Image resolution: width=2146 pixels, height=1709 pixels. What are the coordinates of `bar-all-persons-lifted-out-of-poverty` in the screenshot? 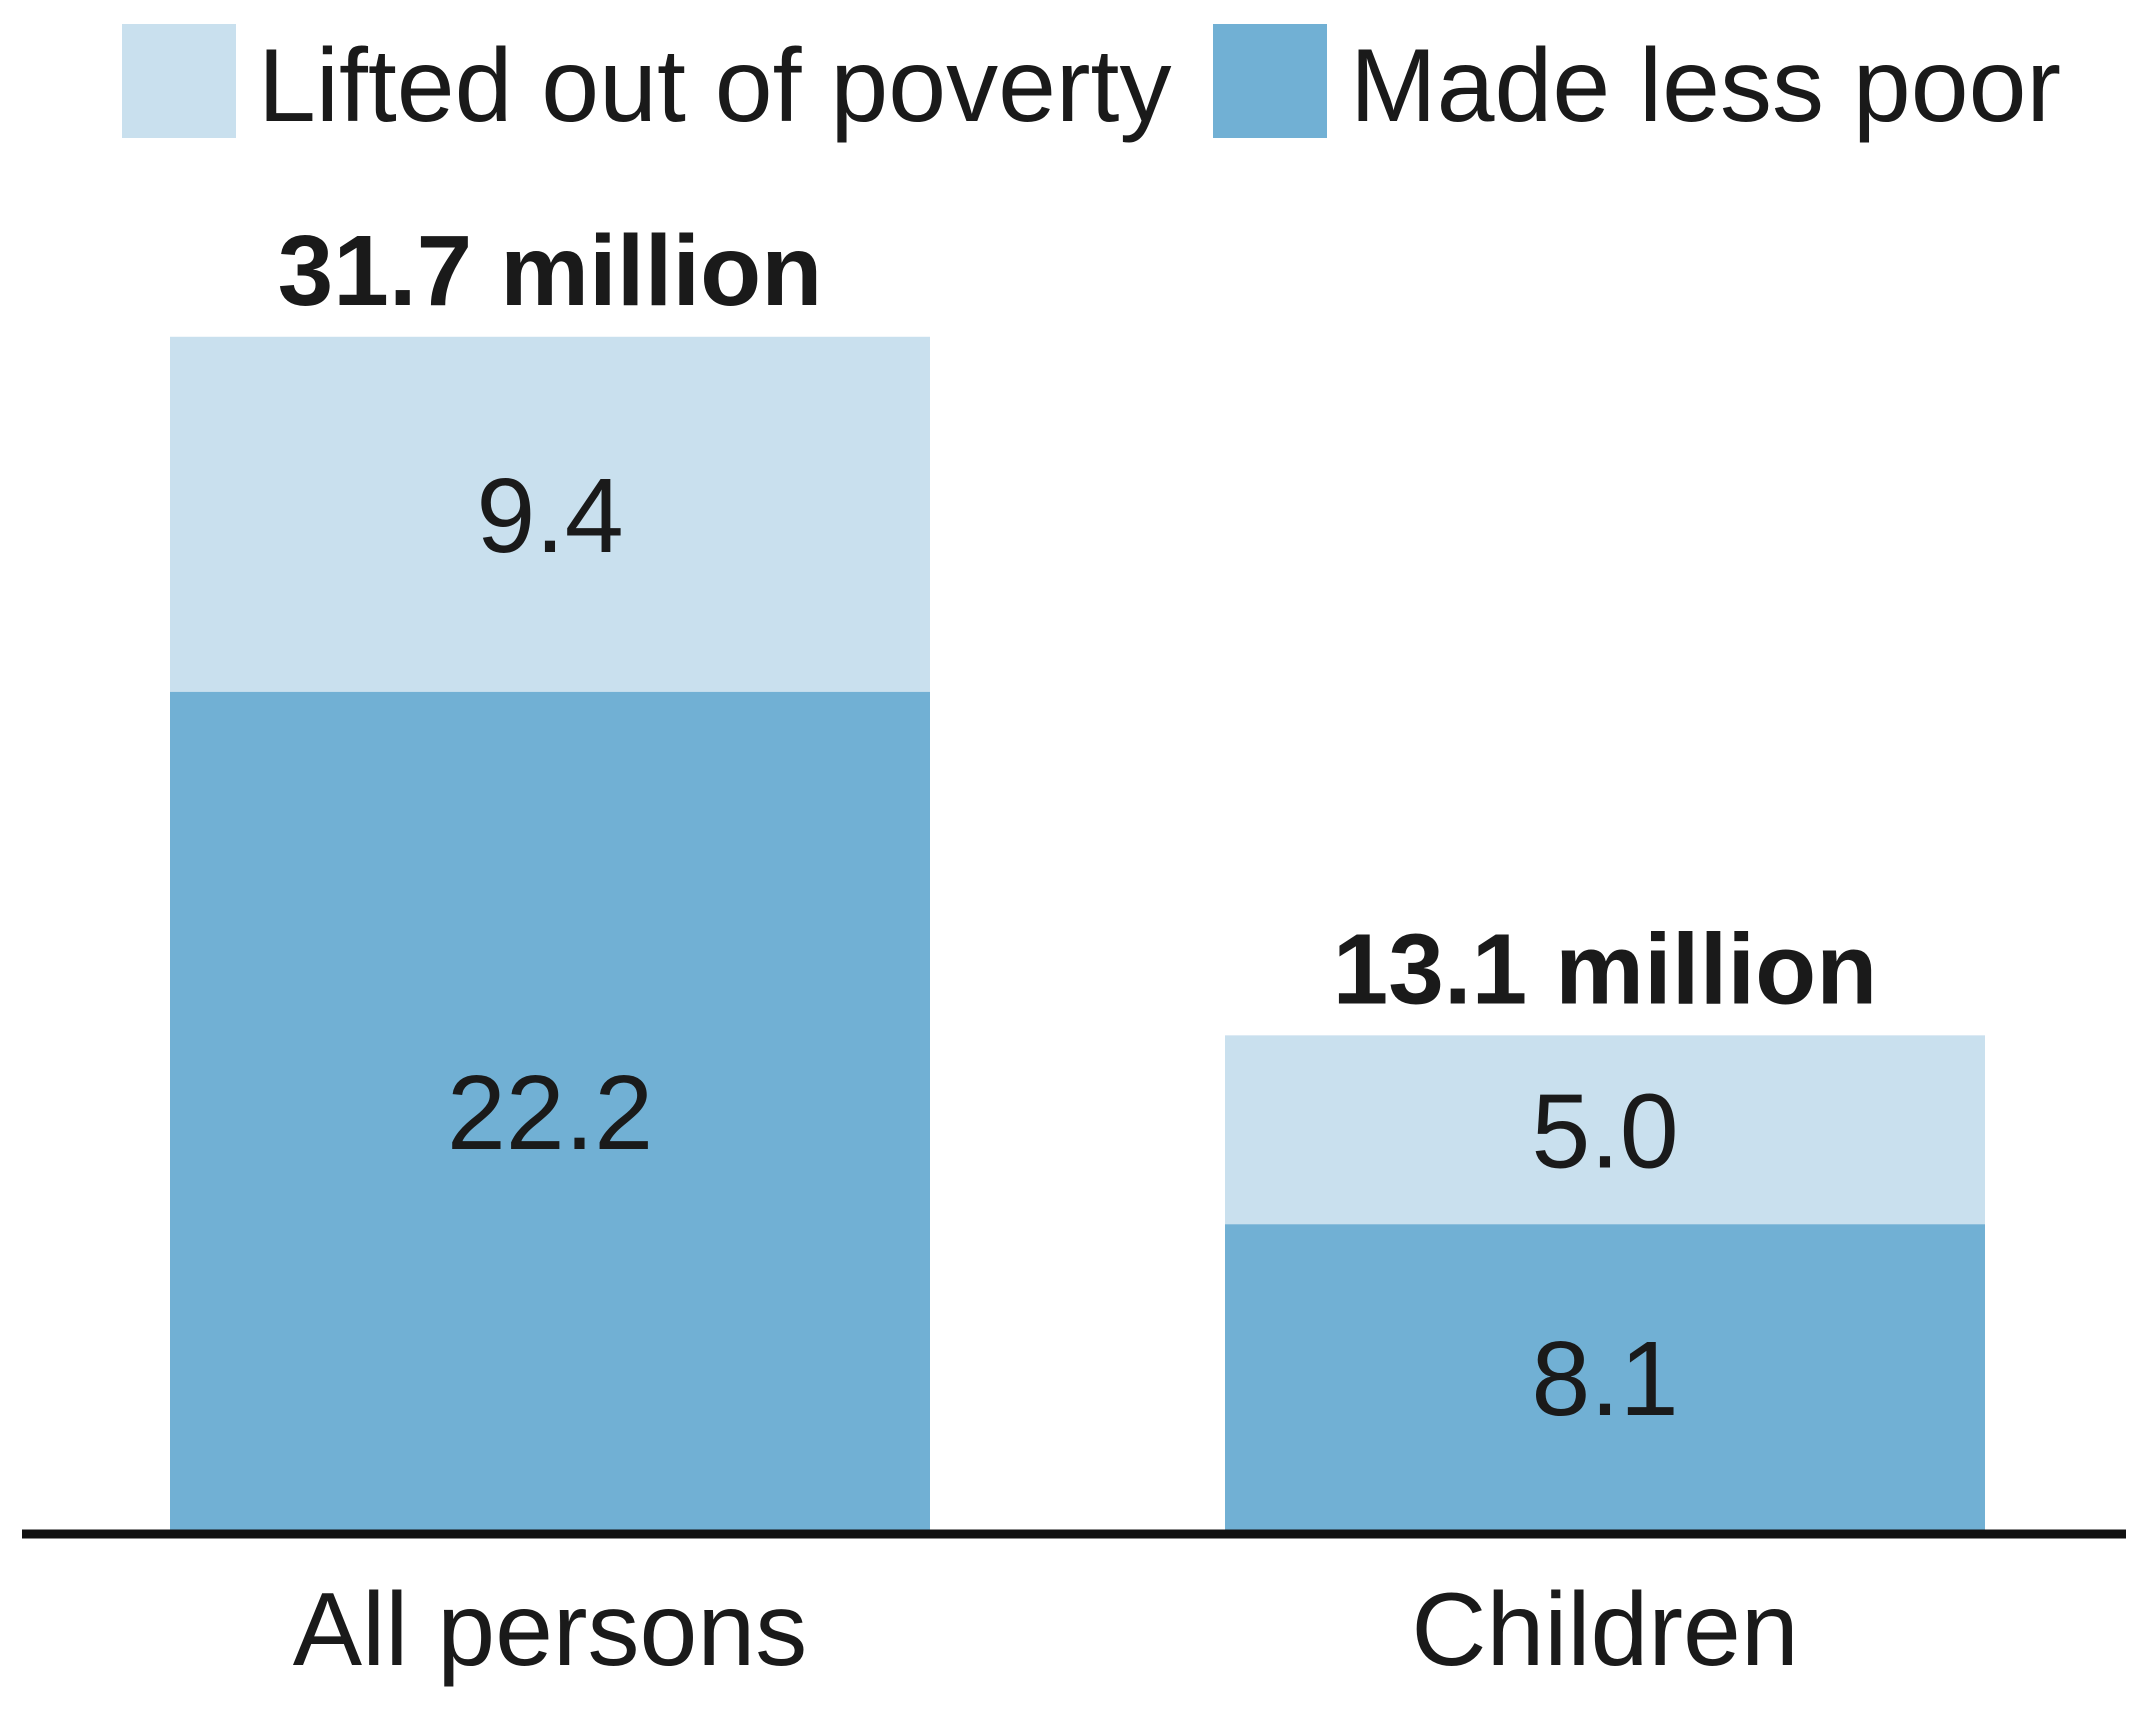 It's located at (550, 514).